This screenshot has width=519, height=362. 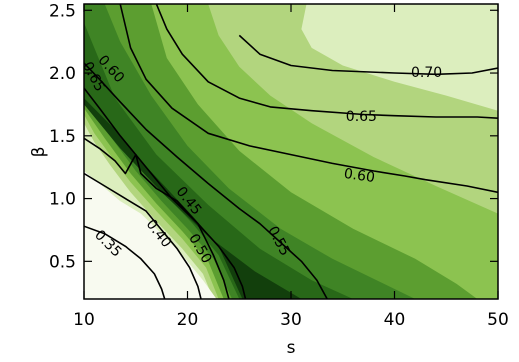 What do you see at coordinates (62, 74) in the screenshot?
I see `y-tick-label-3: 2.0` at bounding box center [62, 74].